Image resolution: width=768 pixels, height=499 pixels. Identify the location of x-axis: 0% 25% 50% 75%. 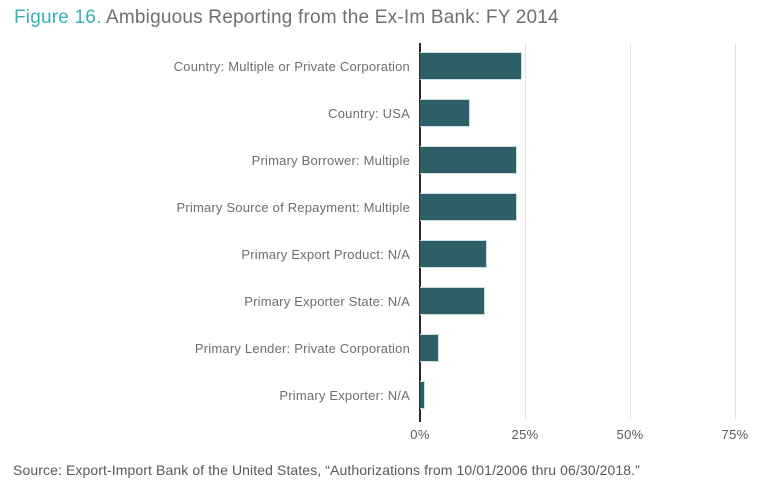
(589, 437).